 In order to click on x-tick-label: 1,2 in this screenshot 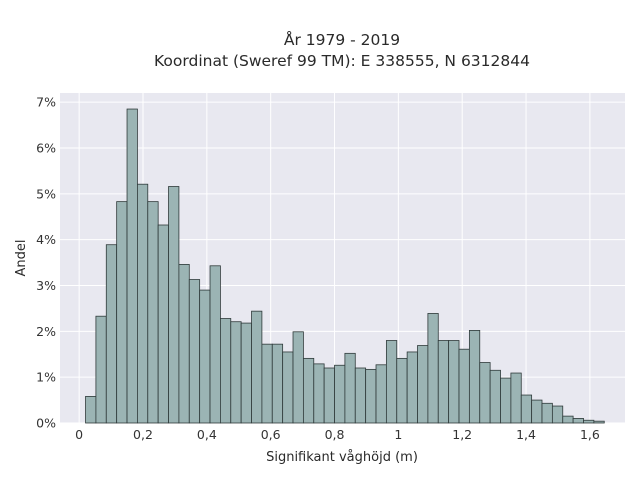, I will do `click(462, 434)`.